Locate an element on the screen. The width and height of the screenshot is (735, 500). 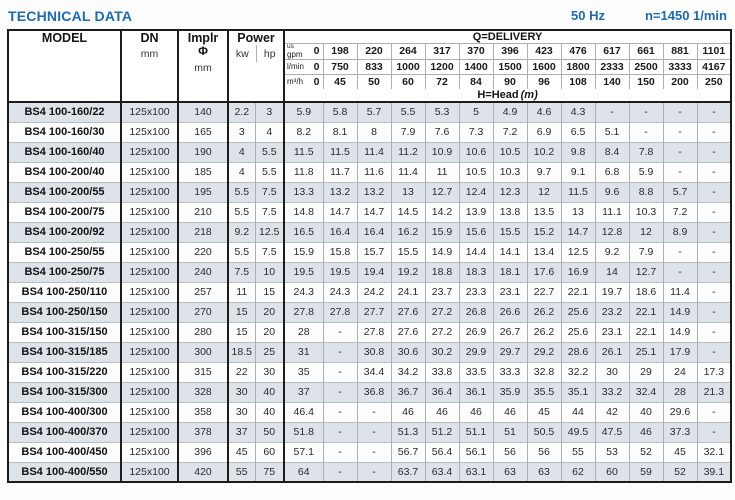
kw-cell: 37 is located at coordinates (241, 431).